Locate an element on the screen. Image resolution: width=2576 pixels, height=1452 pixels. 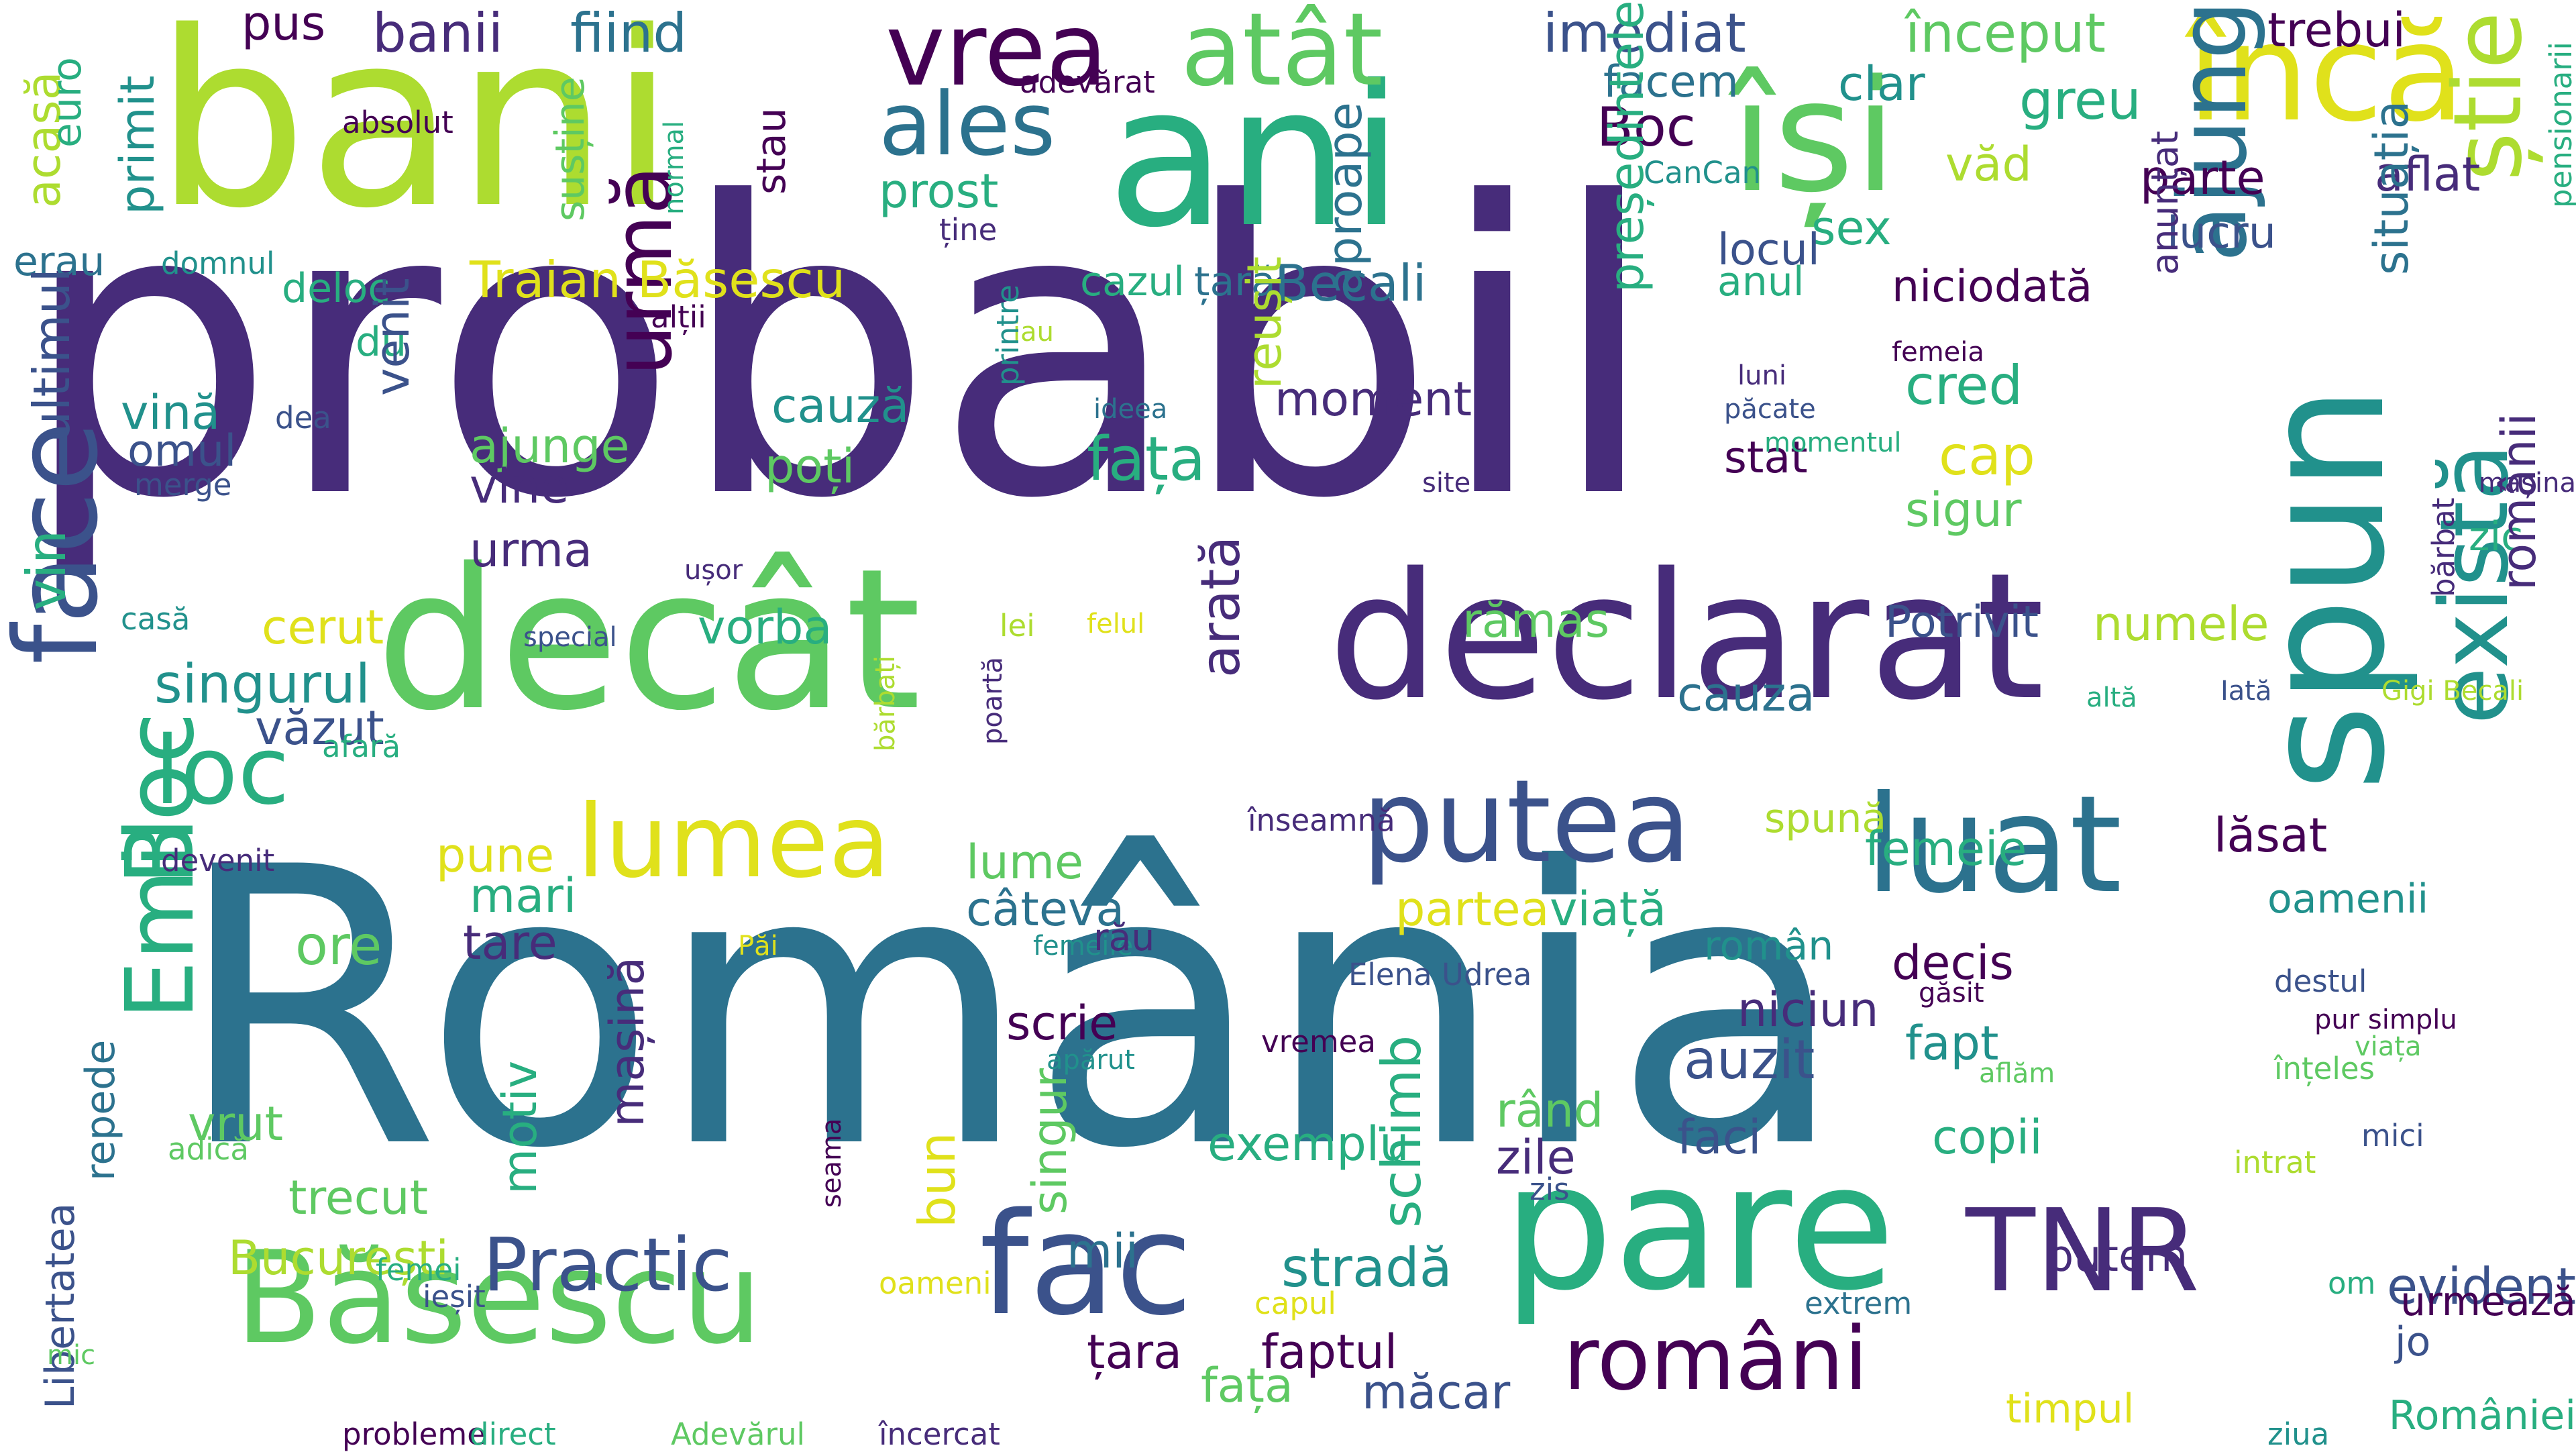
word-oamenii: oamenii is located at coordinates (2348, 900).